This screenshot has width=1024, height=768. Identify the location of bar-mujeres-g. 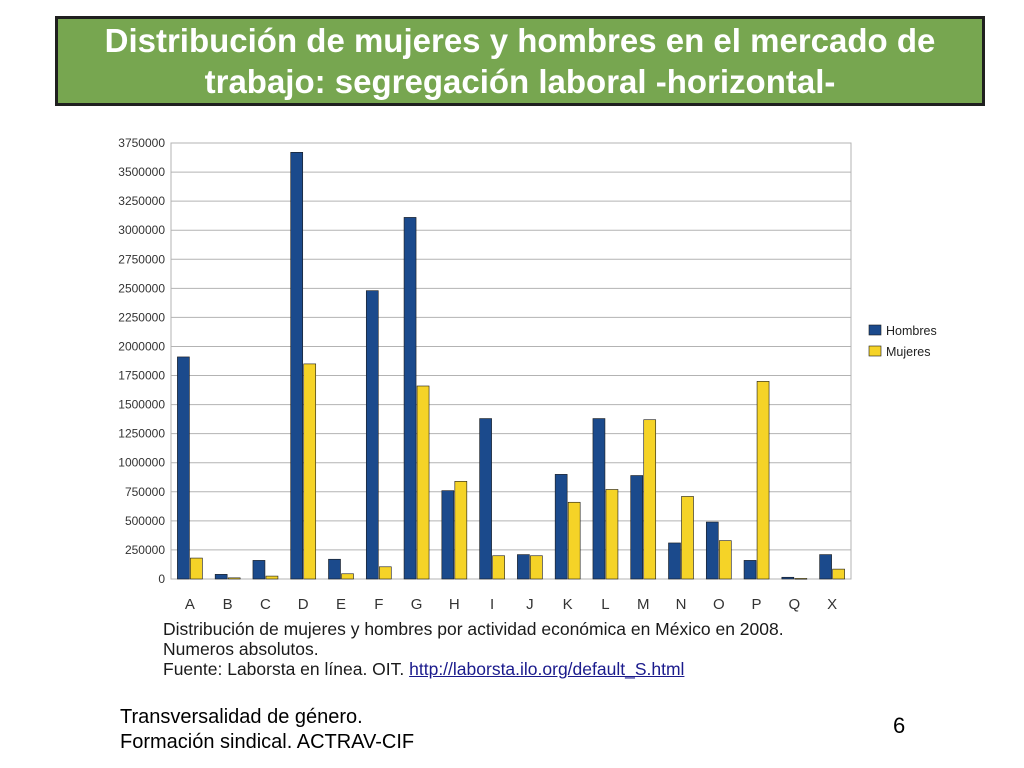
(423, 482).